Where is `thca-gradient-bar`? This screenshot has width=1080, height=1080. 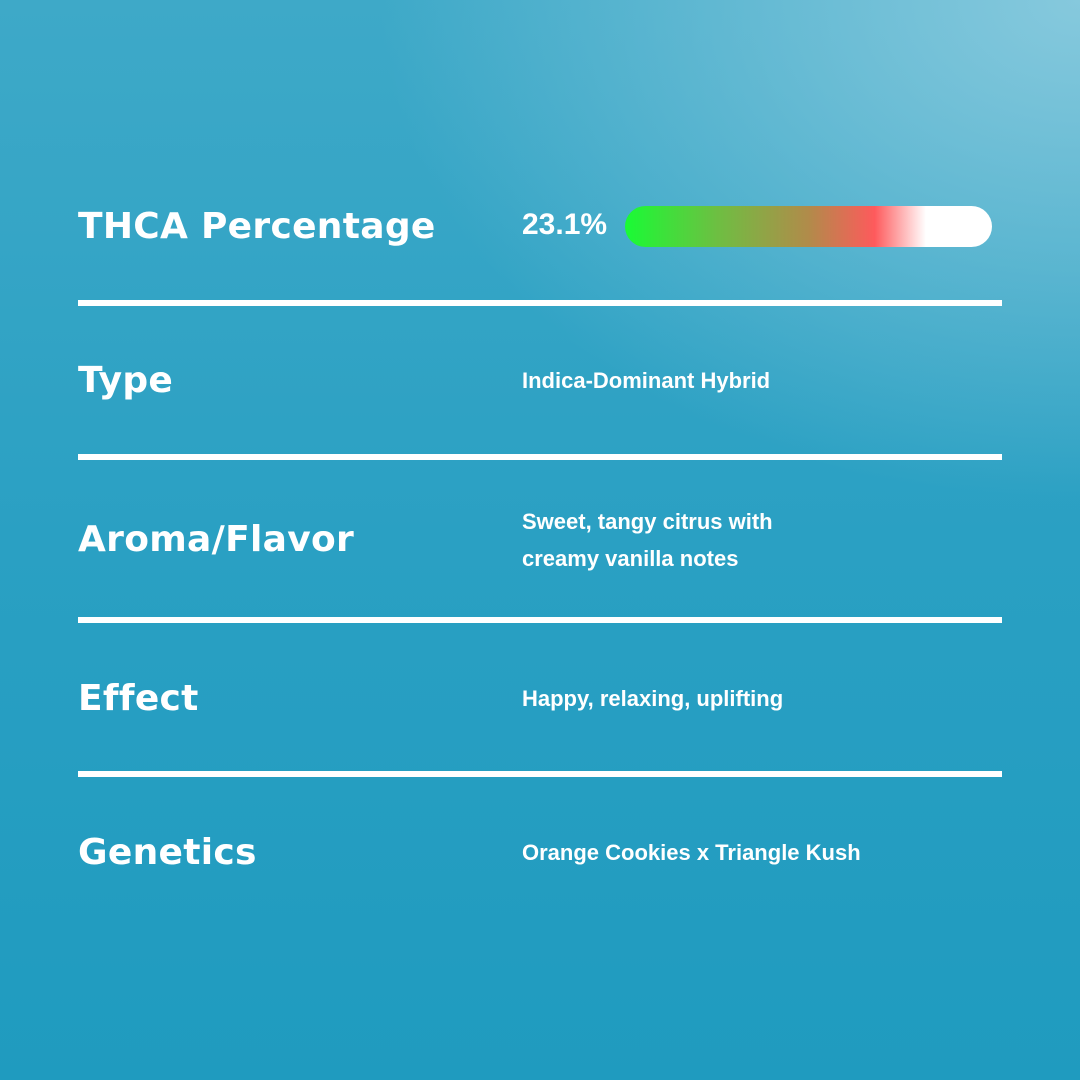 thca-gradient-bar is located at coordinates (808, 226).